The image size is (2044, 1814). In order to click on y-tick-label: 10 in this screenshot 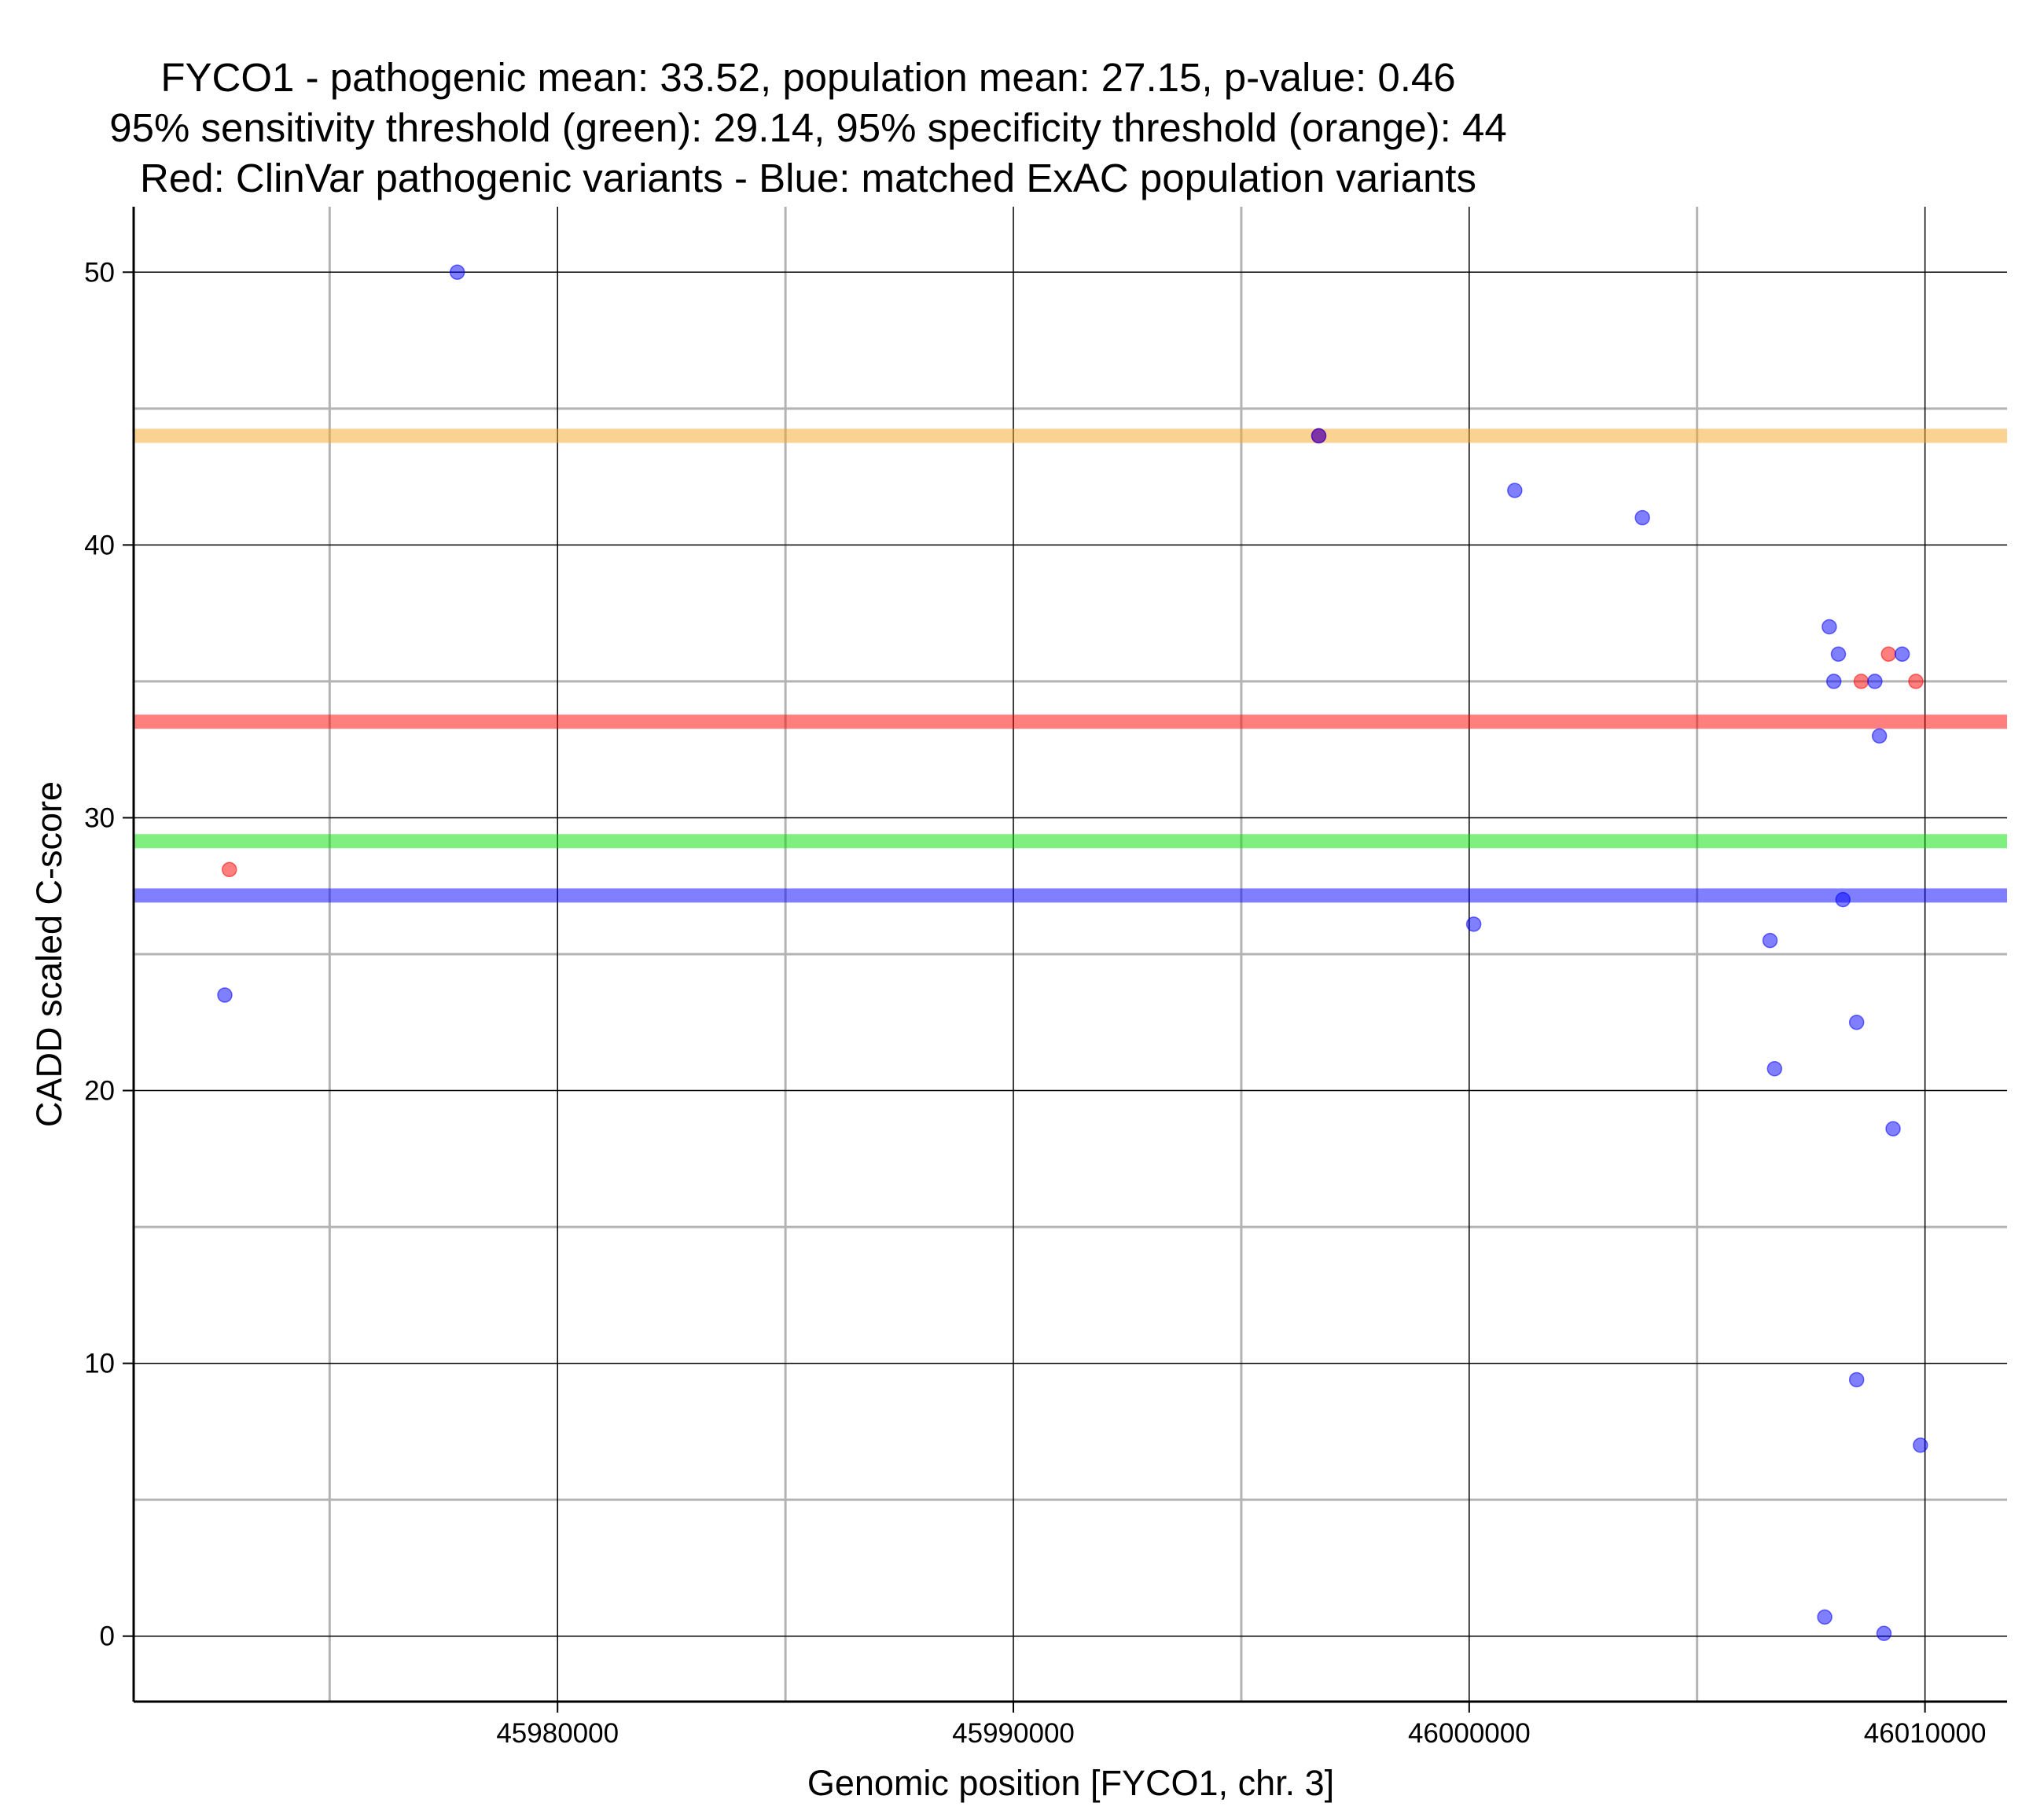, I will do `click(99, 1364)`.